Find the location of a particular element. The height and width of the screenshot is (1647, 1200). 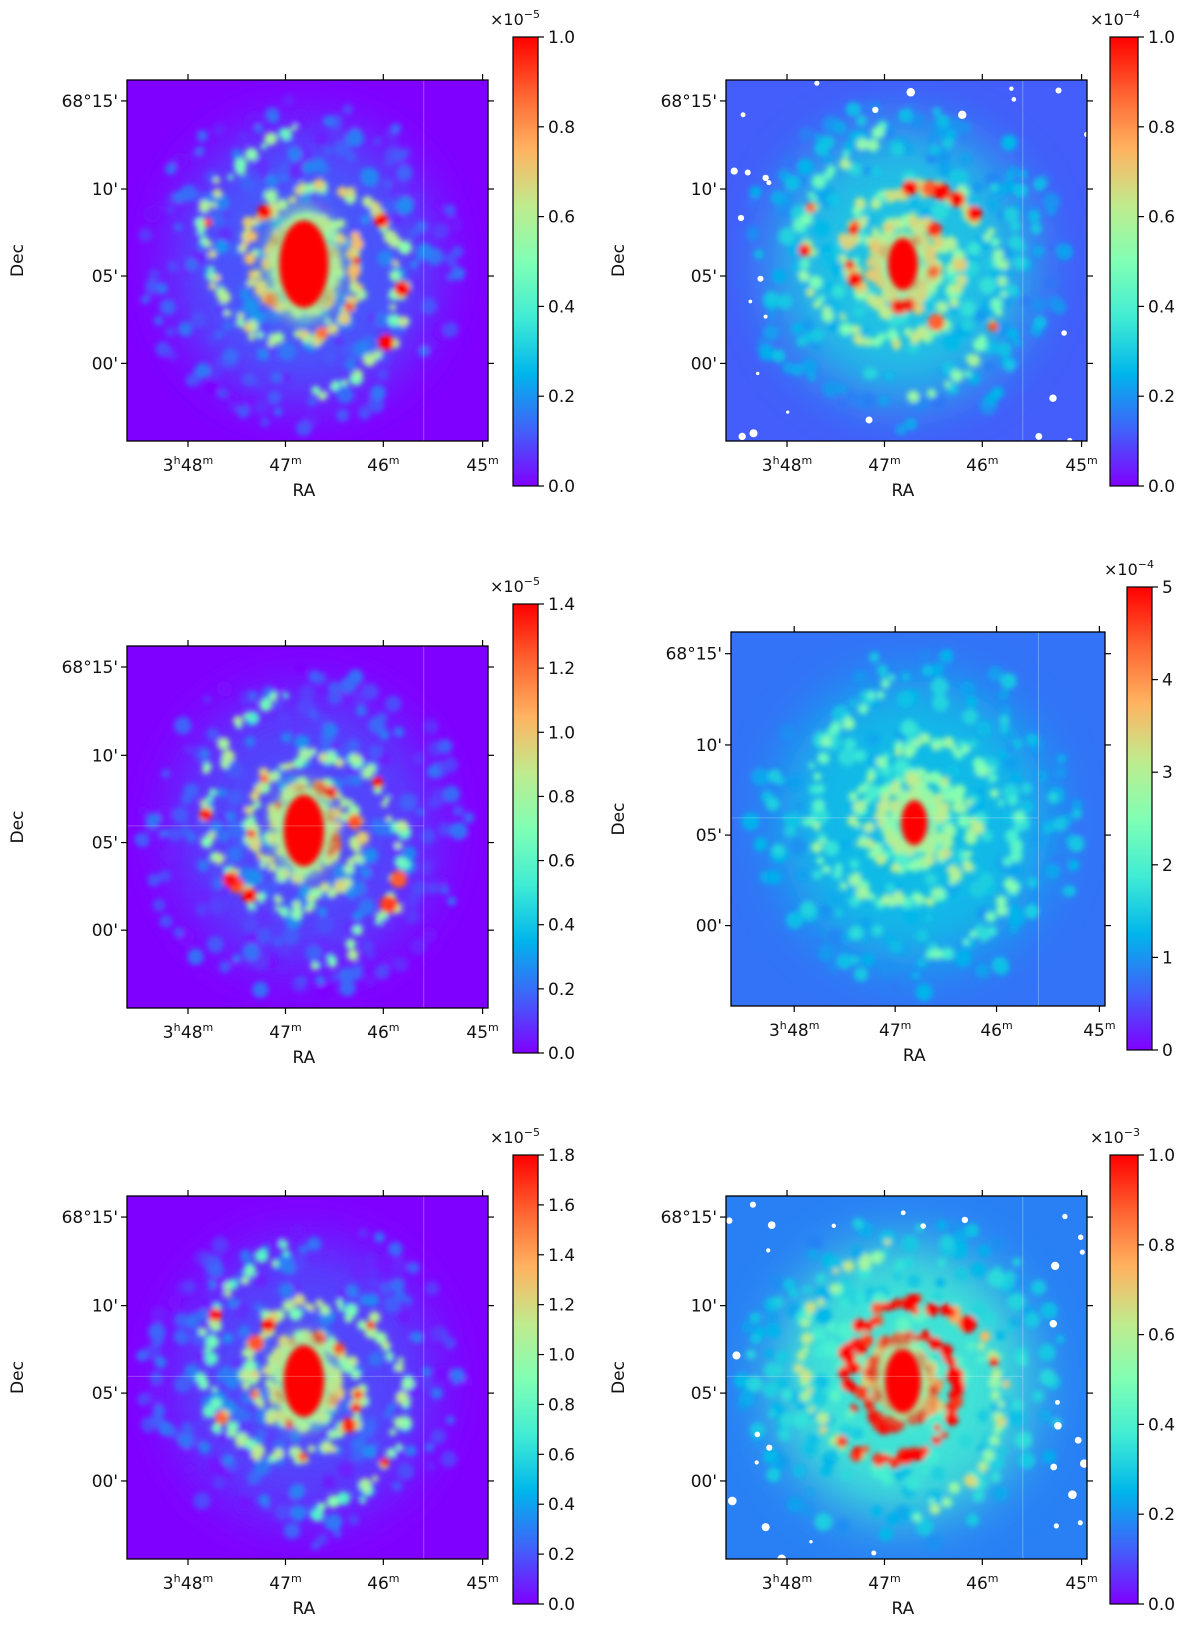

x-tick-label: 3h 48m is located at coordinates (787, 1583).